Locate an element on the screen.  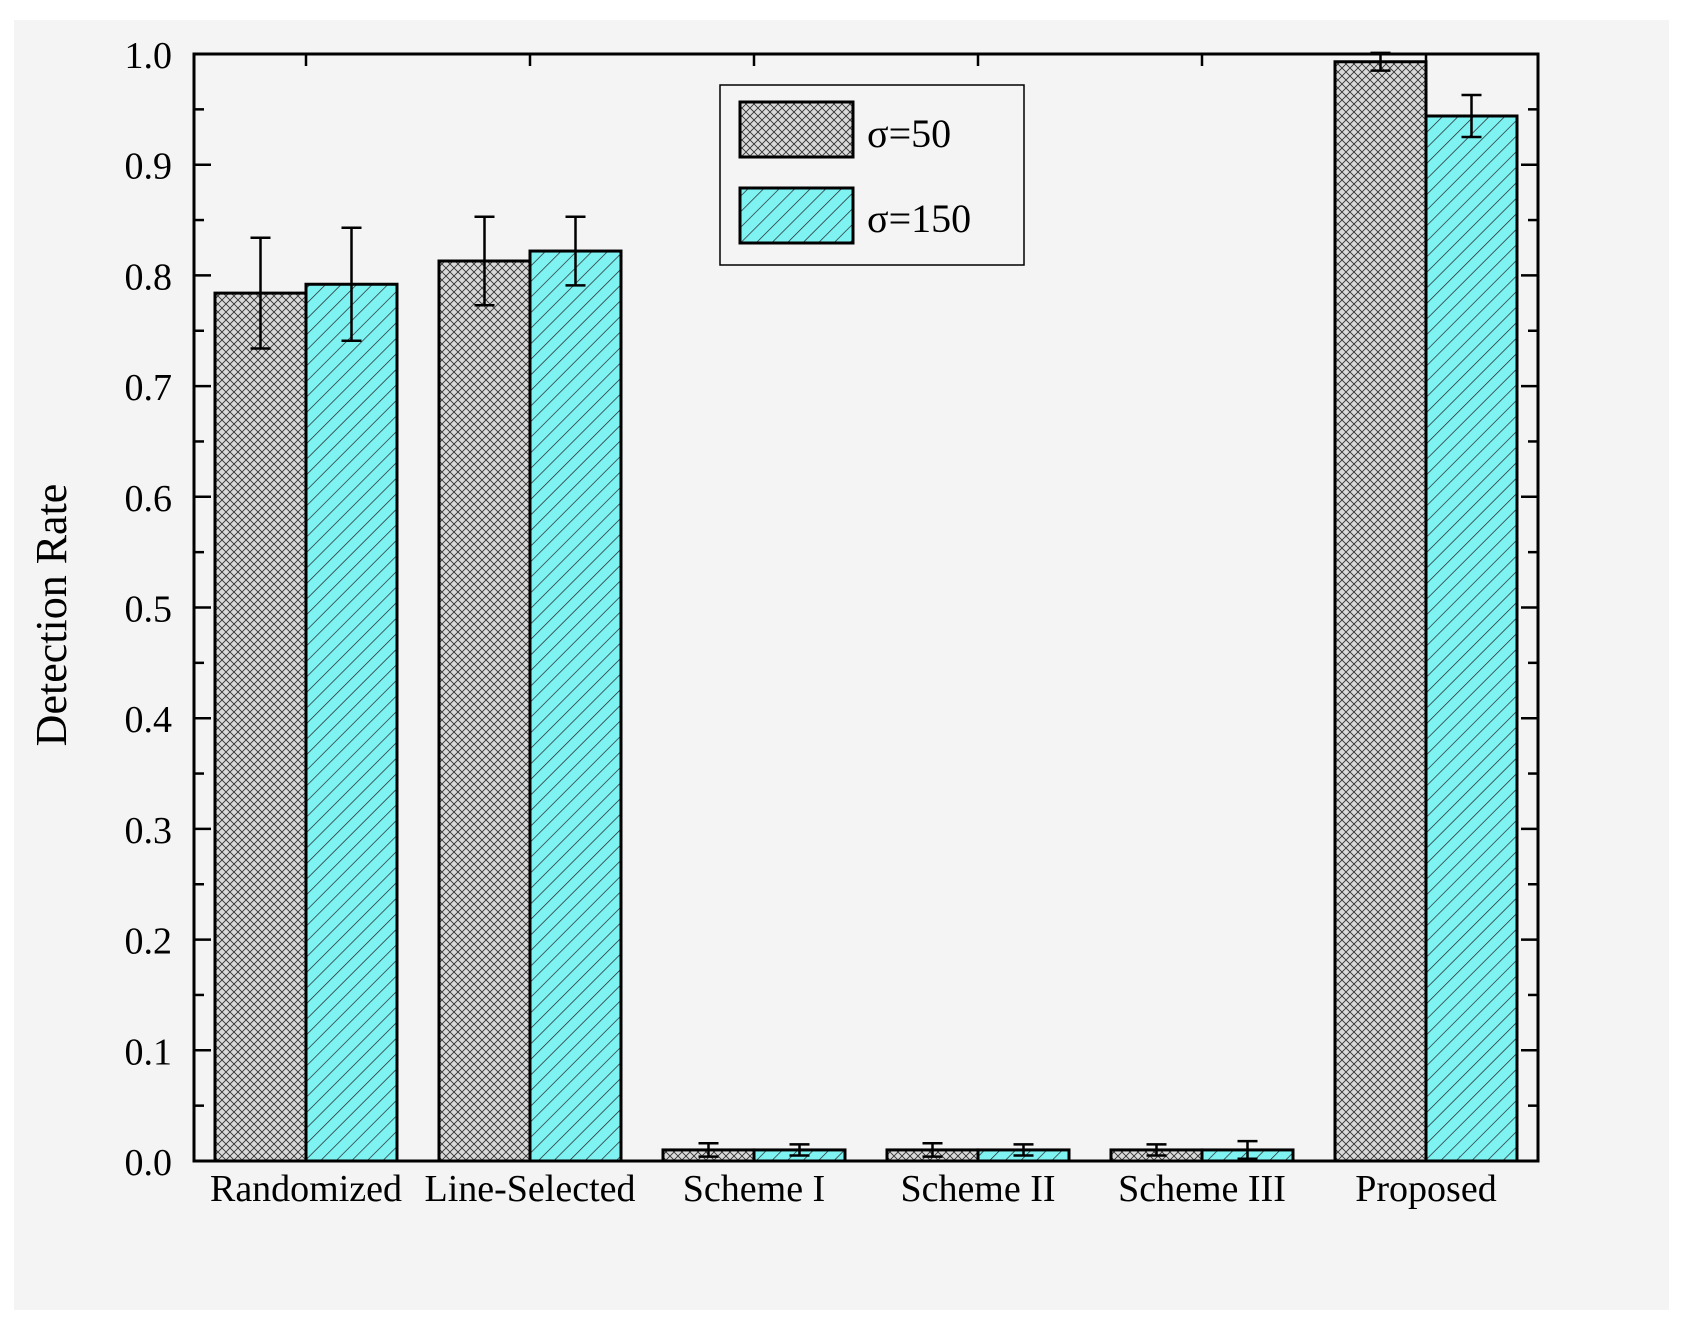
legend-label-sigma-50: σ=50 is located at coordinates (909, 133).